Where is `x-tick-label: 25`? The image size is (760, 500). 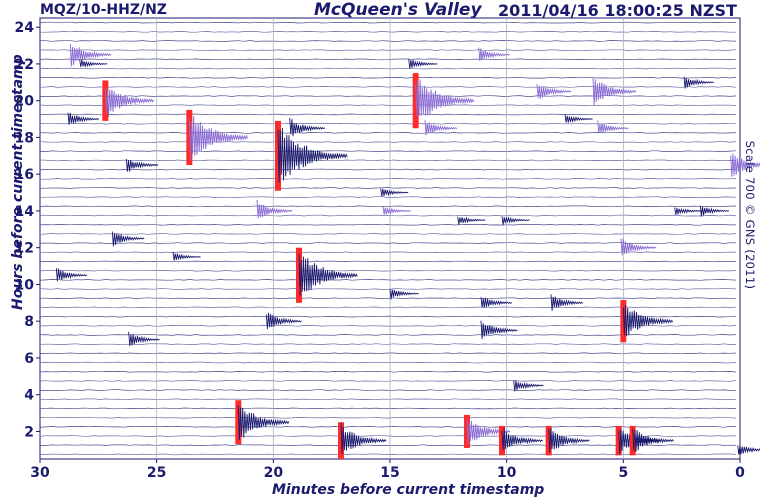
x-tick-label: 25 is located at coordinates (156, 473).